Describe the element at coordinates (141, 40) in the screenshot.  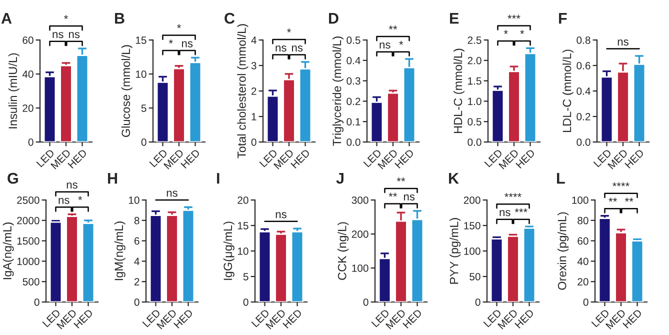
I see `y-tick-label: 15` at that location.